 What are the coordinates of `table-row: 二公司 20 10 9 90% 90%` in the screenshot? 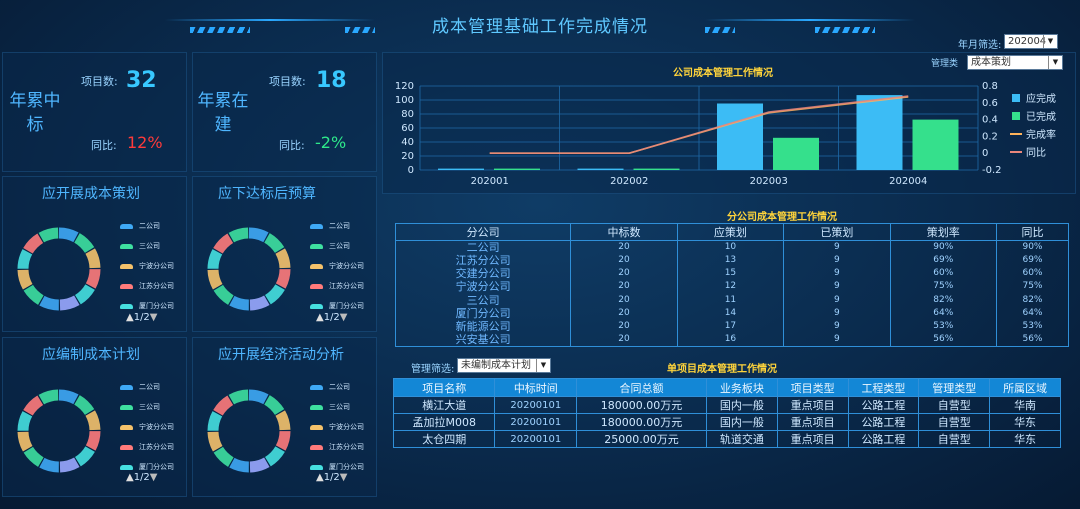 It's located at (732, 247).